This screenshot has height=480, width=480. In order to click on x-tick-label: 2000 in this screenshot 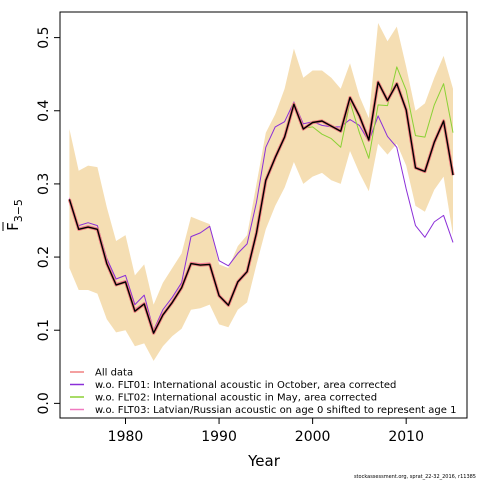, I will do `click(313, 437)`.